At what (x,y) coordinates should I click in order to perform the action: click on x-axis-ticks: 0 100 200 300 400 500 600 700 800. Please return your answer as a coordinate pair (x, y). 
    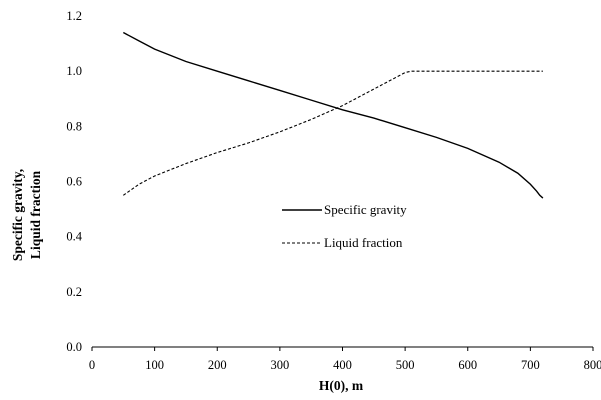
    Looking at the image, I should click on (345, 359).